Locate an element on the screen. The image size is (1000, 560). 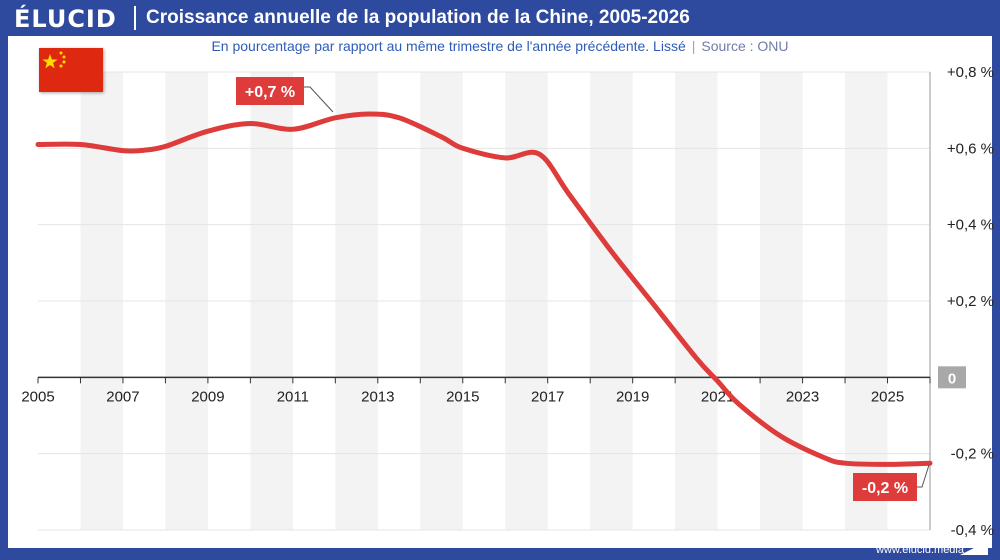
x-tick-label: 2011 is located at coordinates (293, 396).